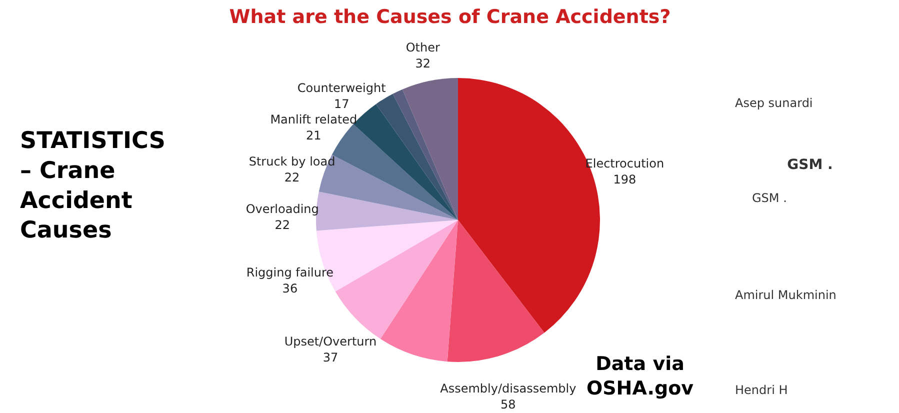  Describe the element at coordinates (290, 288) in the screenshot. I see `data-label: 36` at that location.